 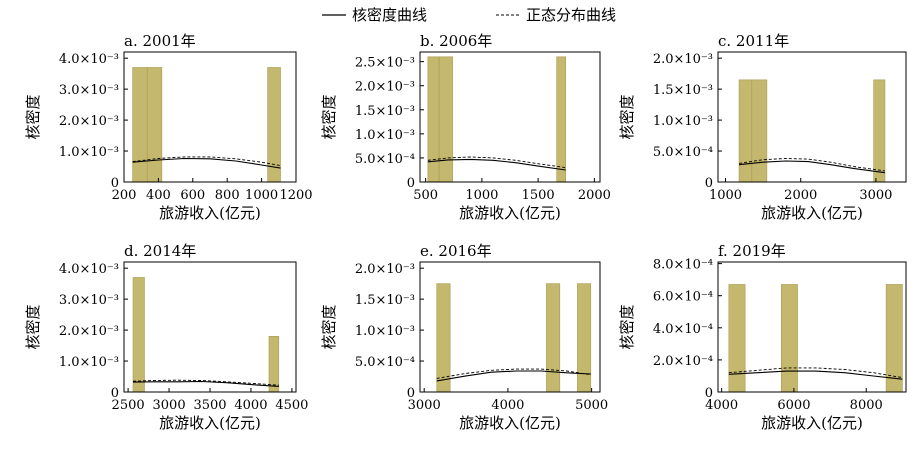 What do you see at coordinates (683, 265) in the screenshot?
I see `y-tick-label: 8.0×10⁻⁴` at bounding box center [683, 265].